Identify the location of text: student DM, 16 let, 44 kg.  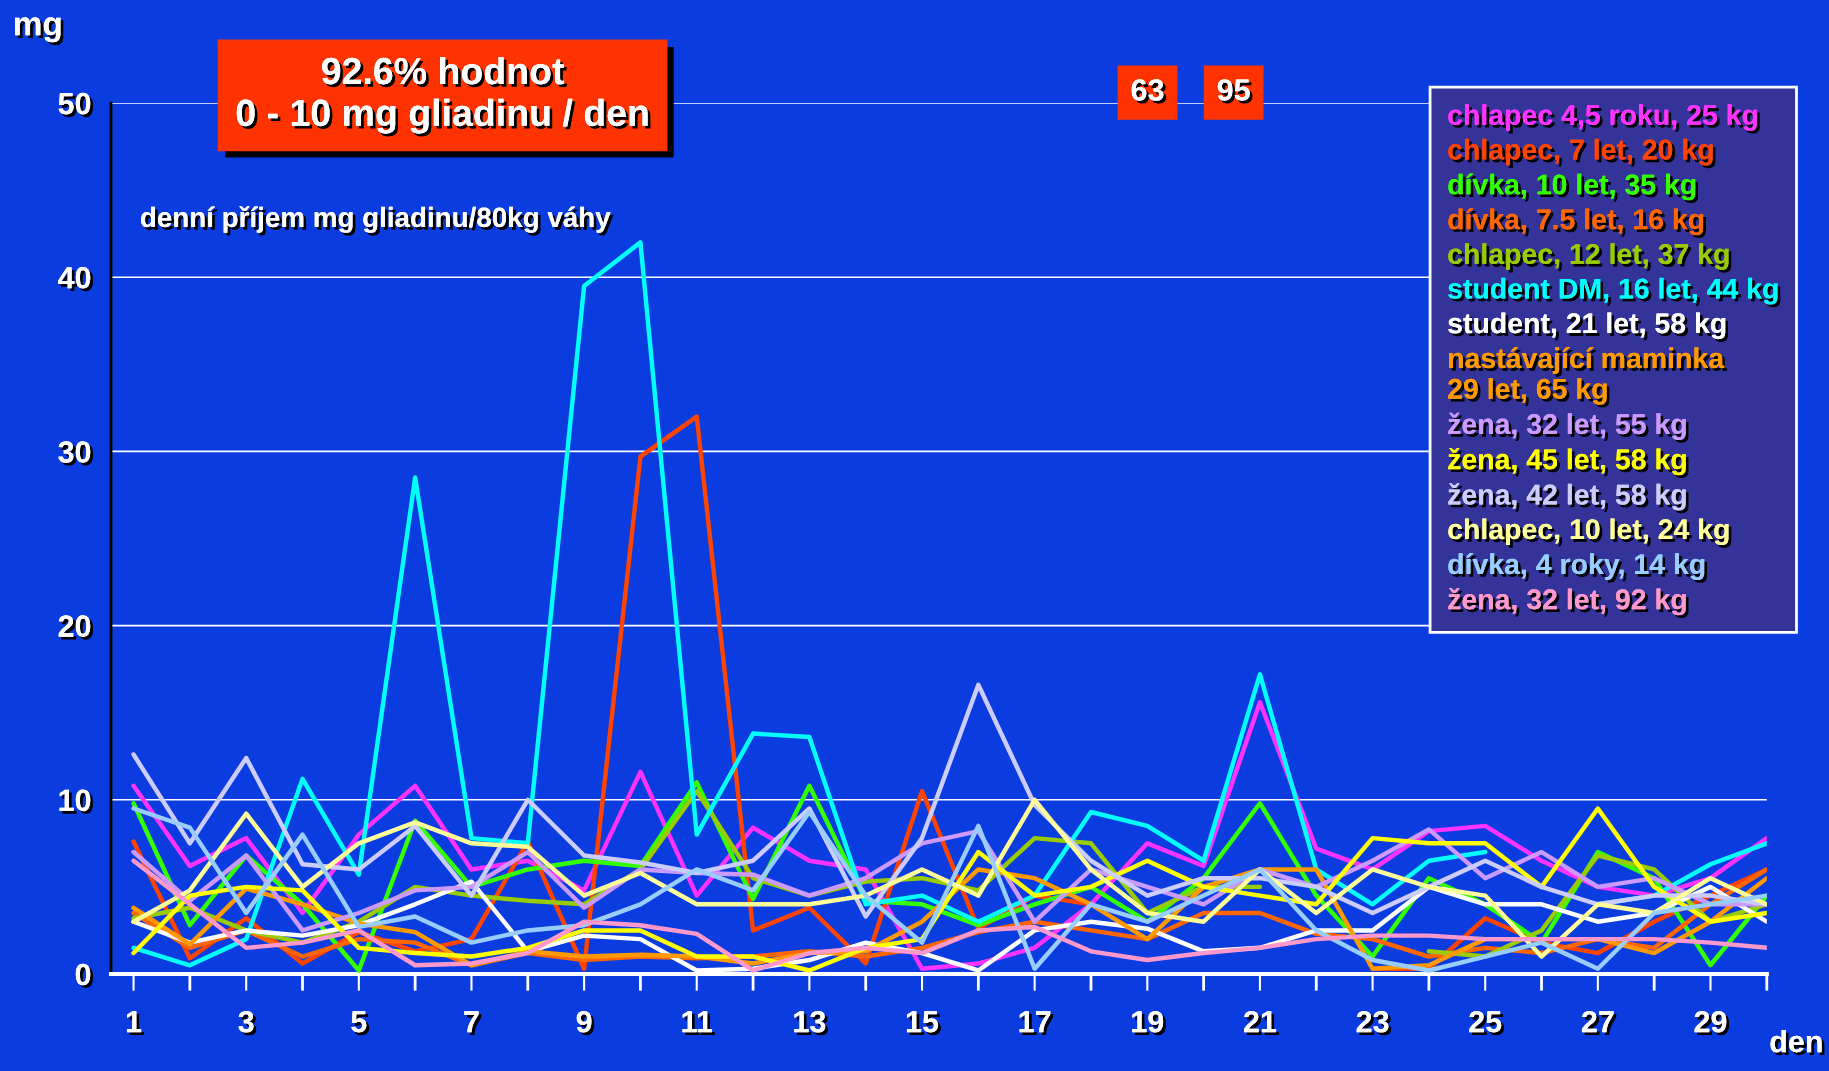
(1614, 292).